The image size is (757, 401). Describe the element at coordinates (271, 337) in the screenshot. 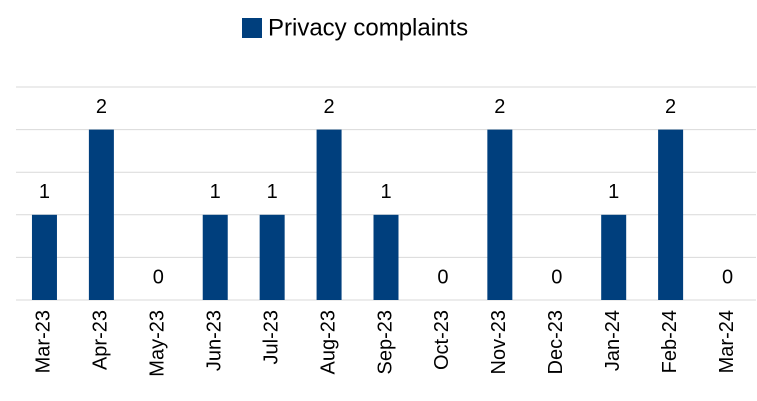

I see `x-tick-label: Jul-23` at that location.